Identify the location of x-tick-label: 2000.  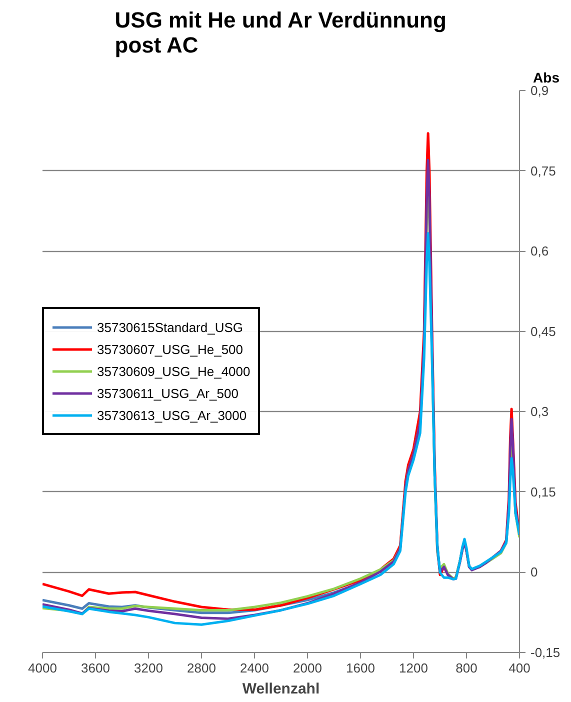
(307, 668).